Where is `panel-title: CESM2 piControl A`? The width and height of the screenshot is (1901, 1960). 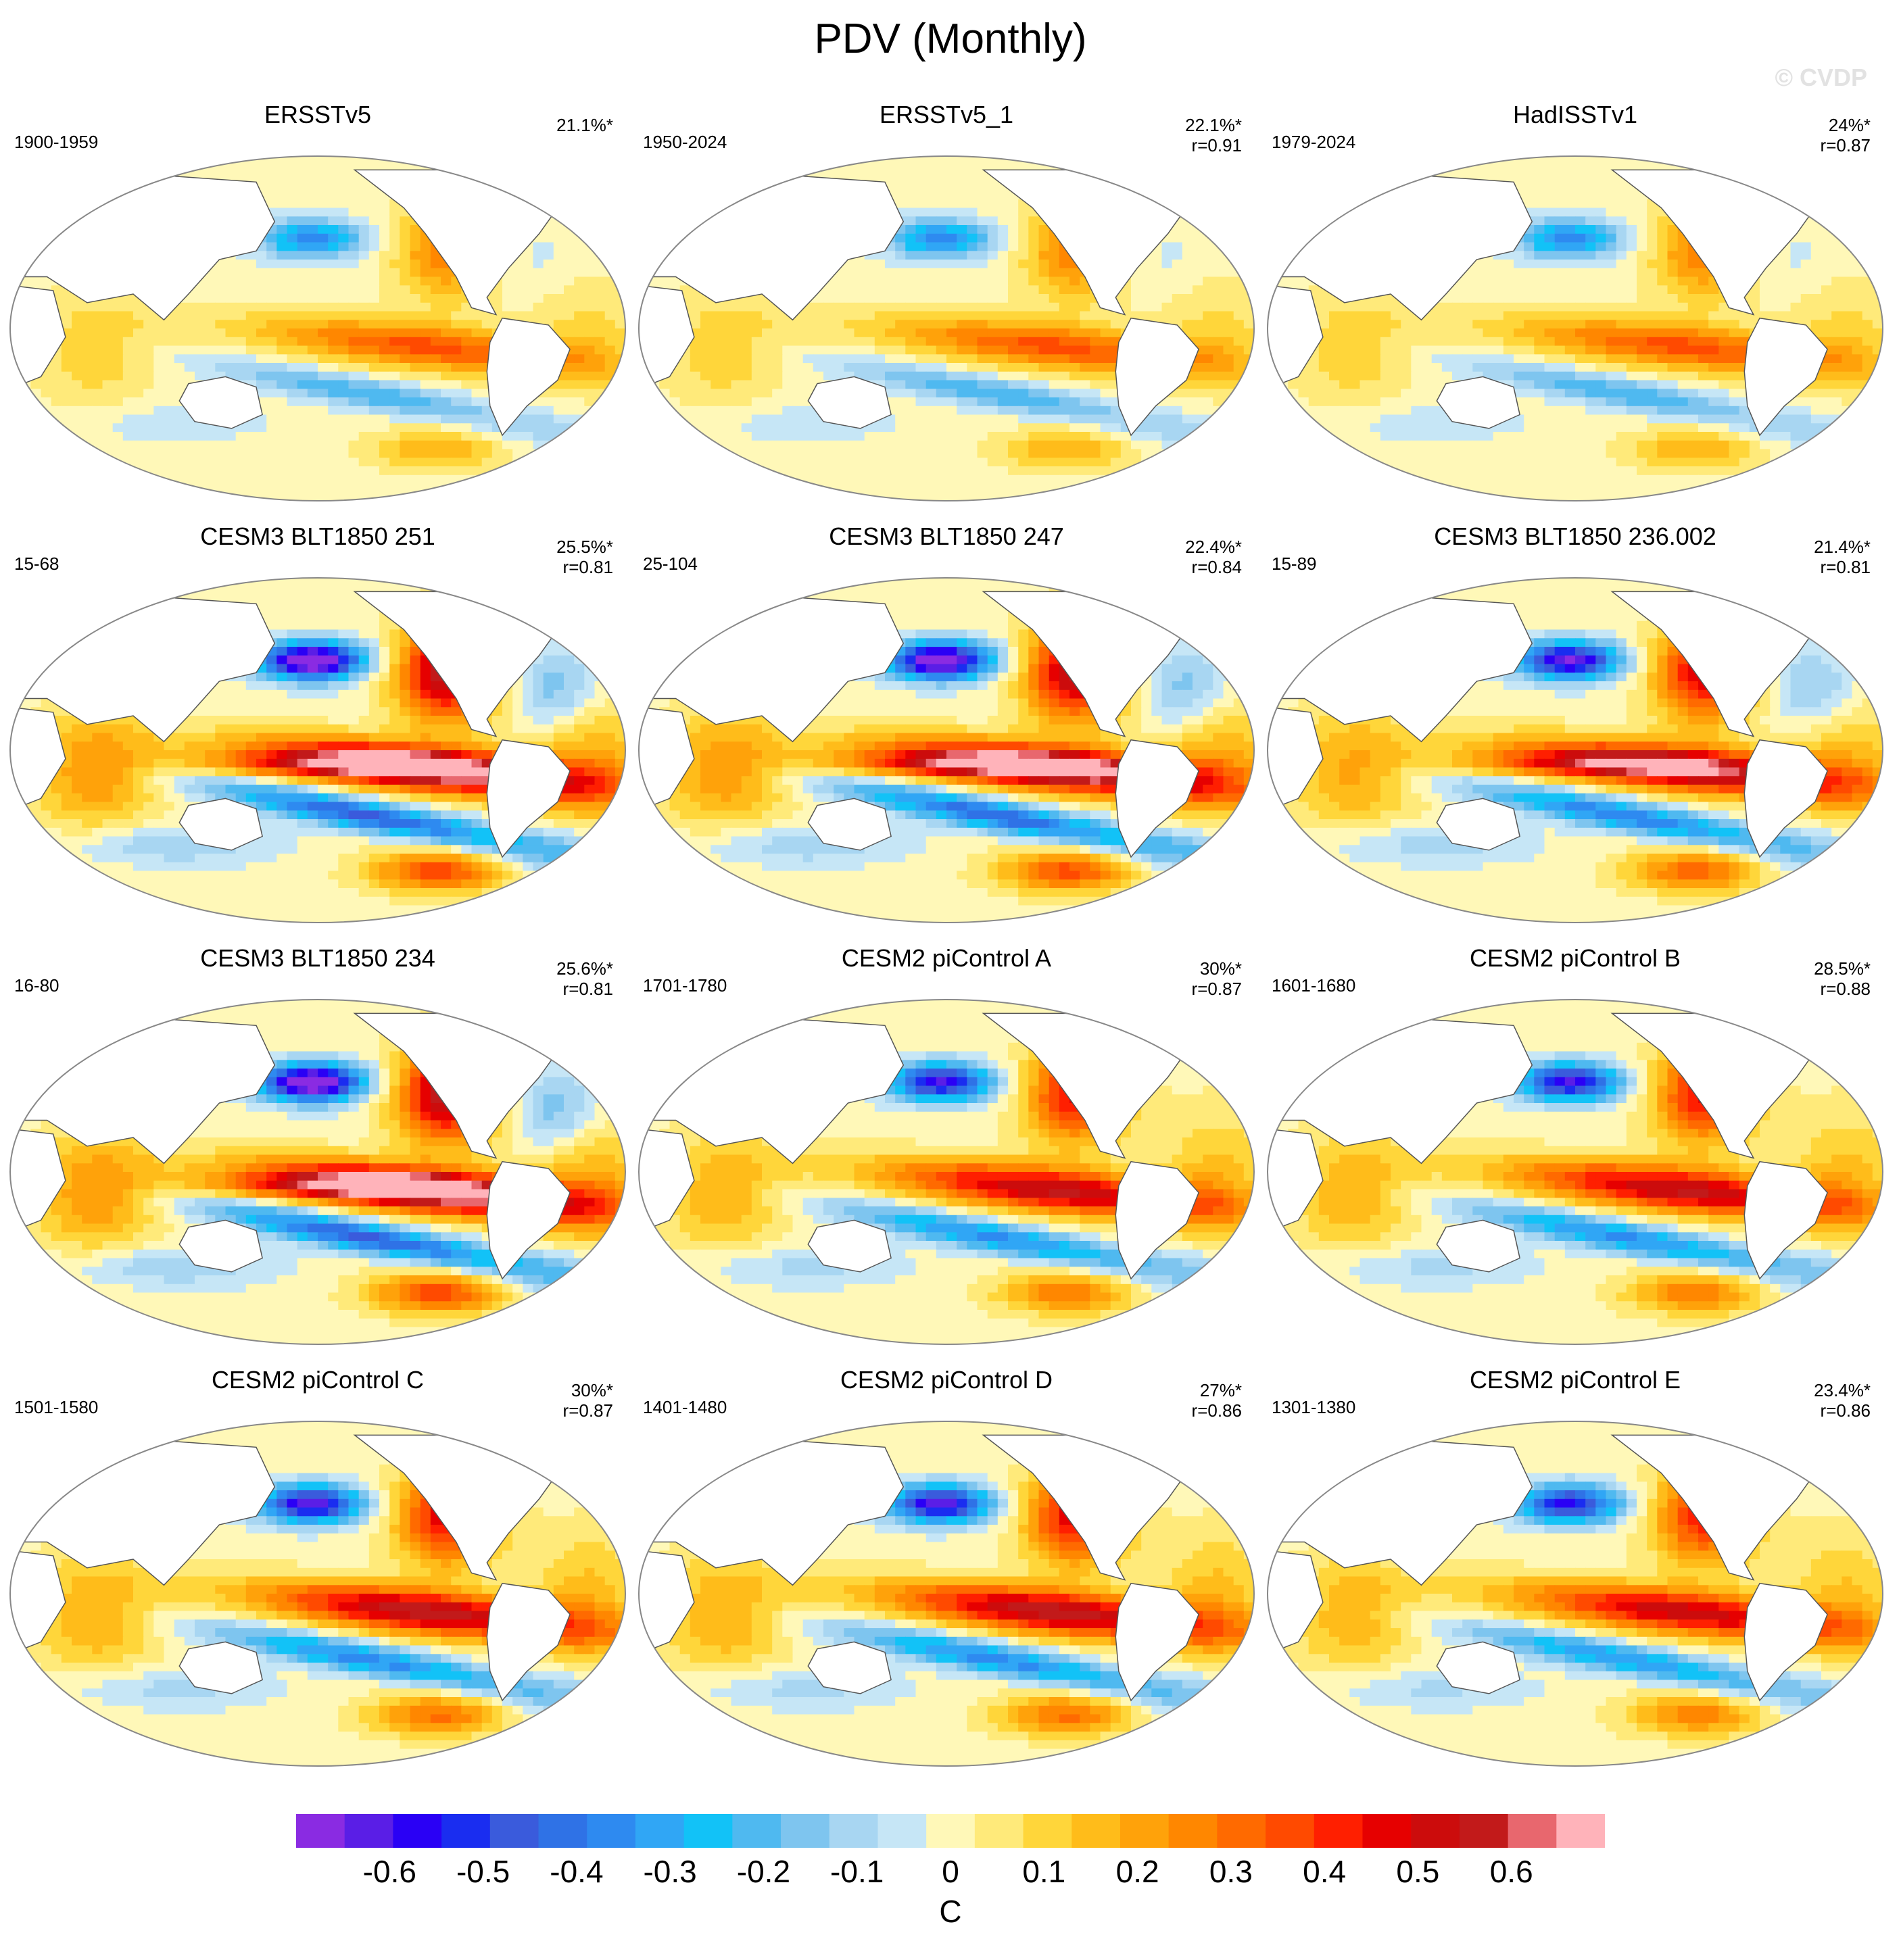 panel-title: CESM2 piControl A is located at coordinates (946, 958).